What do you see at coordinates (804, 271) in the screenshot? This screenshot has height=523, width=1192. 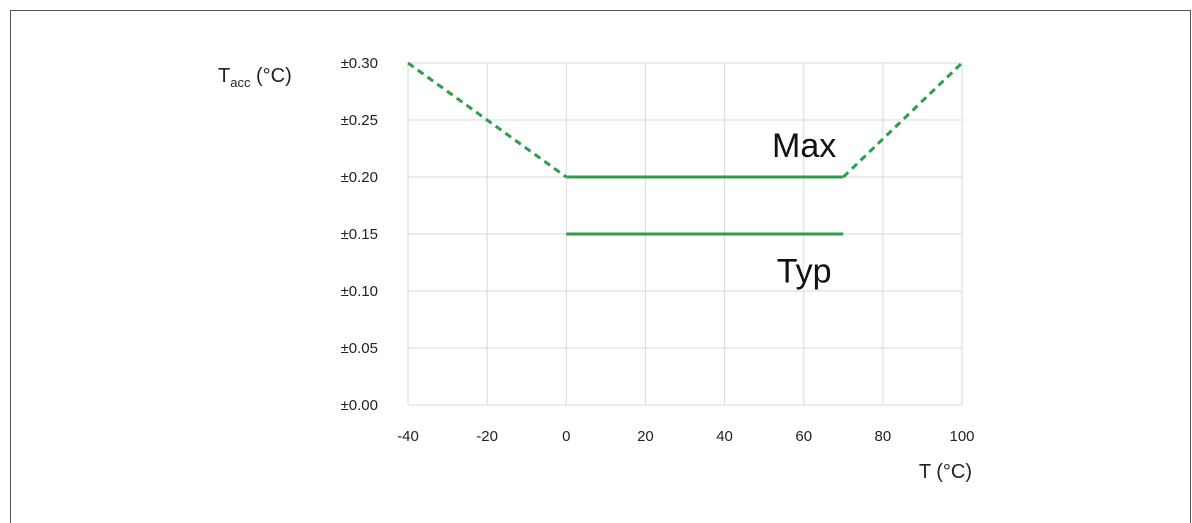 I see `series-label-typ: Typ` at bounding box center [804, 271].